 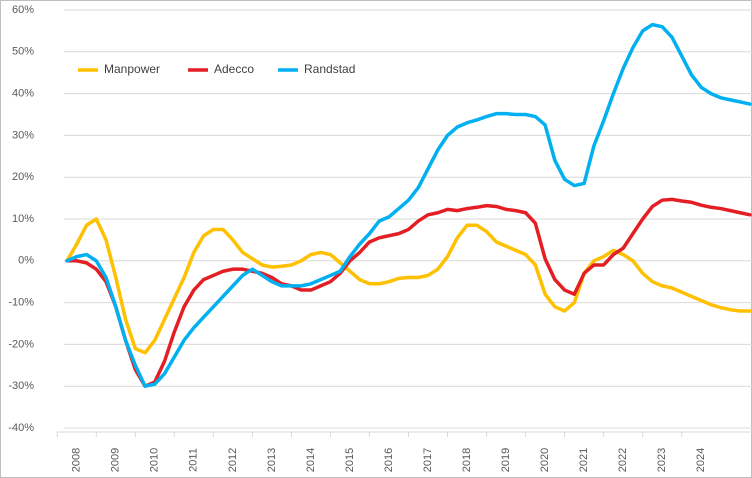 What do you see at coordinates (21, 303) in the screenshot?
I see `y-tick-label: -10%` at bounding box center [21, 303].